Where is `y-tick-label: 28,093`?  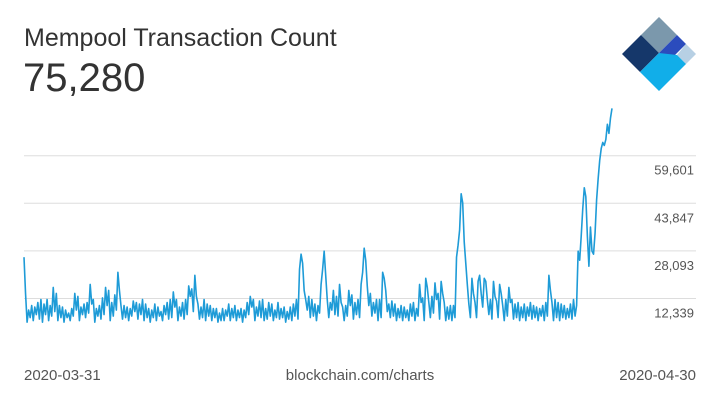 y-tick-label: 28,093 is located at coordinates (674, 265).